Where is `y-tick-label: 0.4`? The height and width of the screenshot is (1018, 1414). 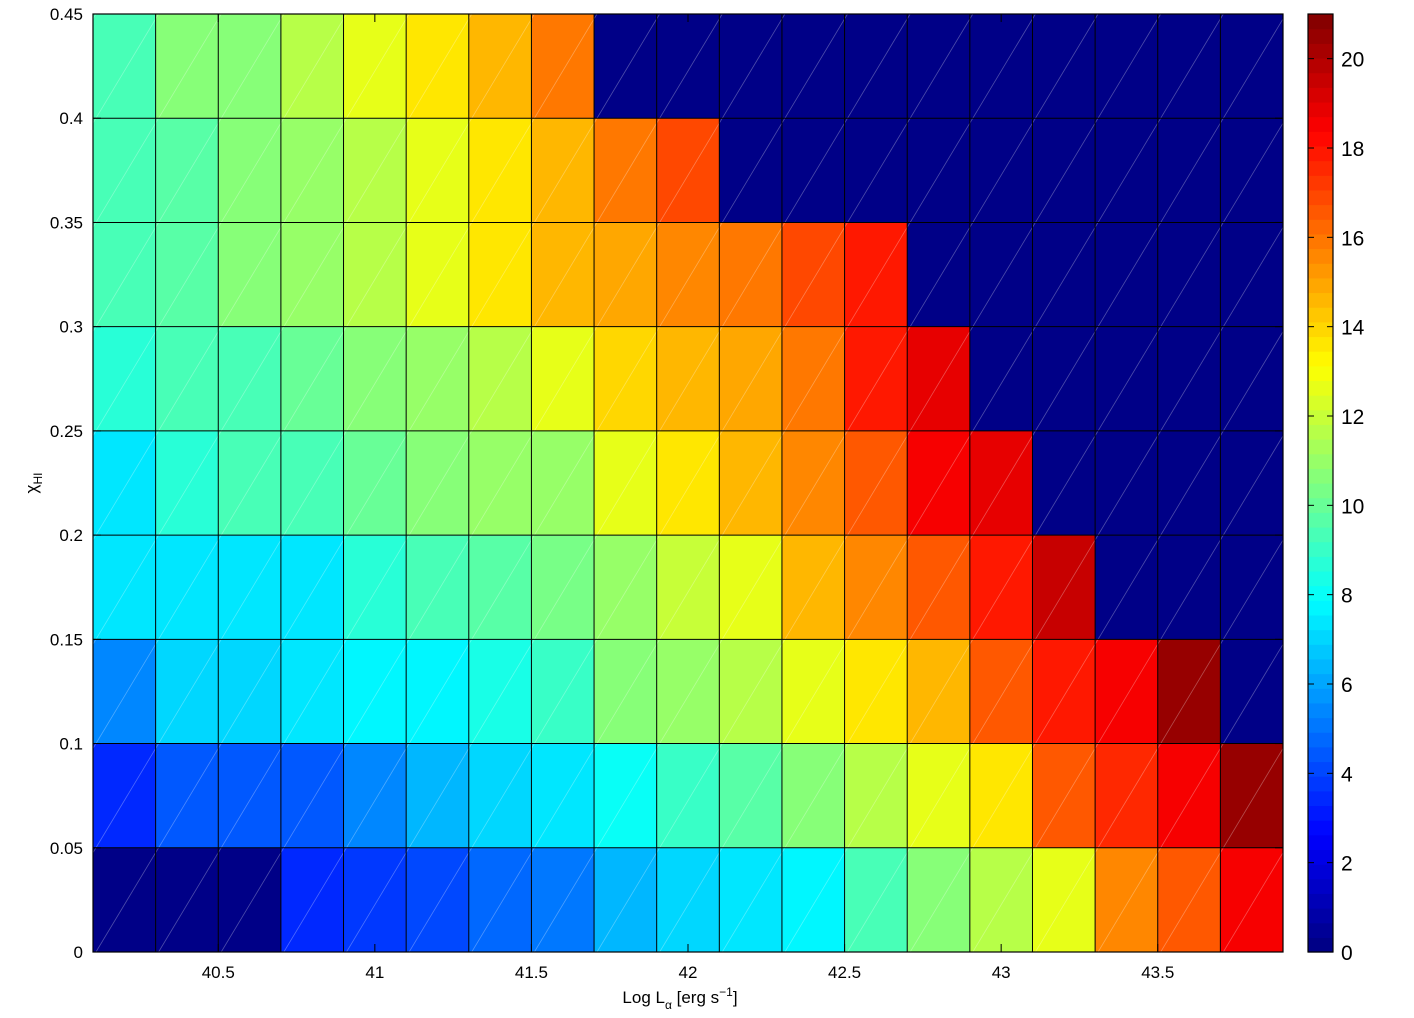
y-tick-label: 0.4 is located at coordinates (71, 118).